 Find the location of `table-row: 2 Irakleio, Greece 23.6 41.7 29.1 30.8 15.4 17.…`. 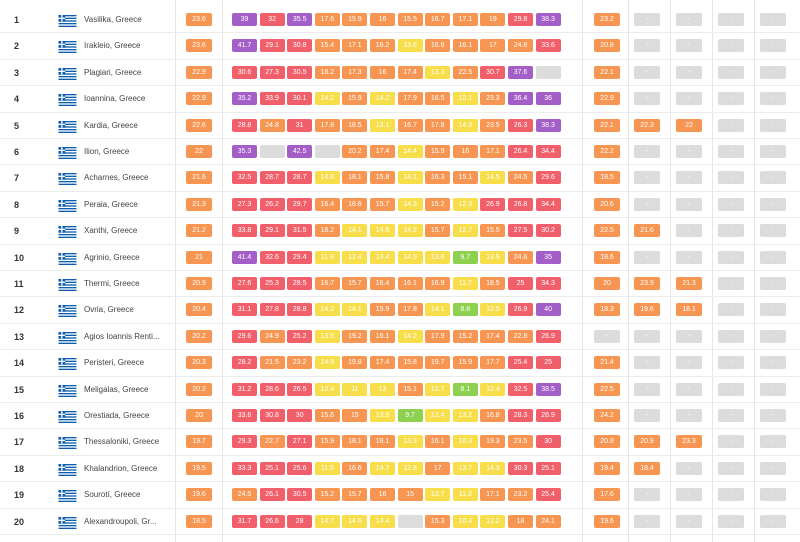

table-row: 2 Irakleio, Greece 23.6 41.7 29.1 30.8 15.4 17.… is located at coordinates (400, 46).